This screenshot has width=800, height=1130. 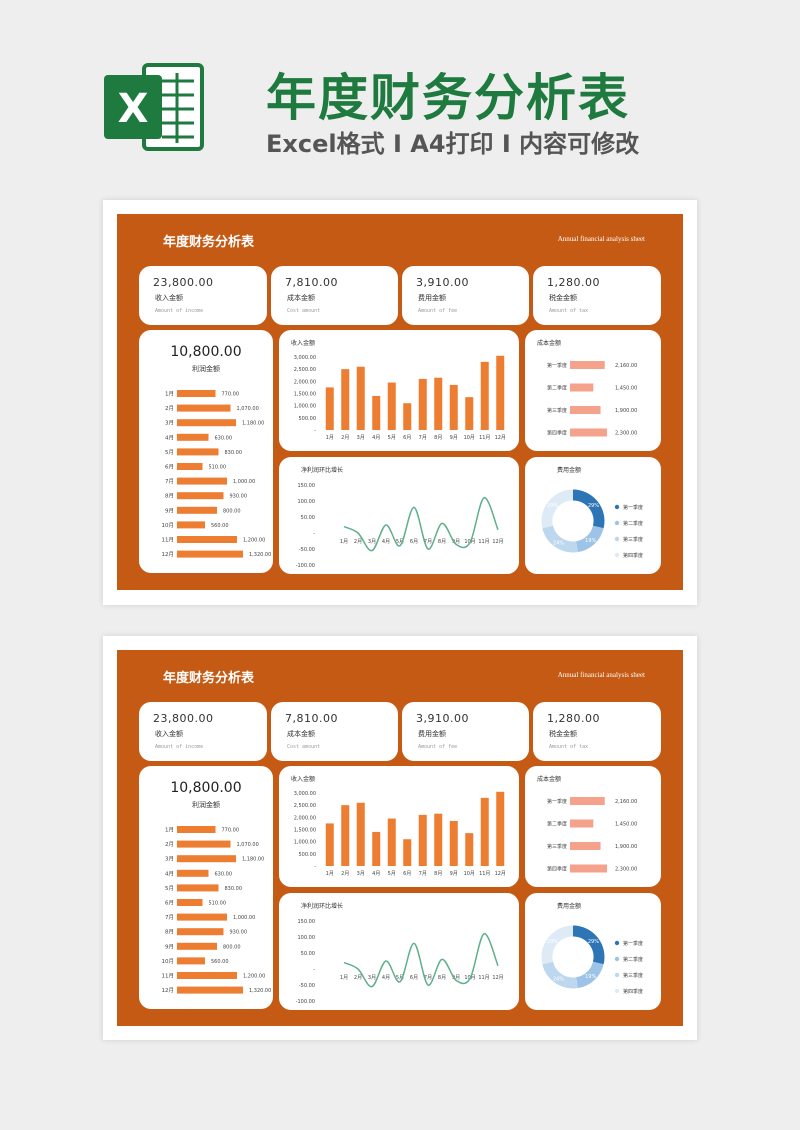 What do you see at coordinates (453, 144) in the screenshot?
I see `page-subtitle: Excel格式 I A4打印 I 内容可修改` at bounding box center [453, 144].